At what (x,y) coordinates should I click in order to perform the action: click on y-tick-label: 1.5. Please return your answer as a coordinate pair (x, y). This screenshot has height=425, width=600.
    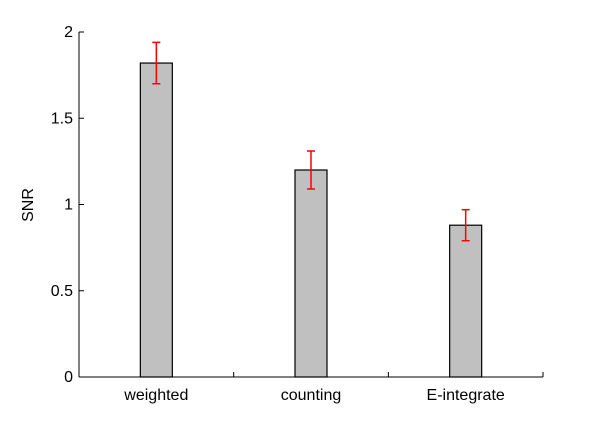
    Looking at the image, I should click on (62, 118).